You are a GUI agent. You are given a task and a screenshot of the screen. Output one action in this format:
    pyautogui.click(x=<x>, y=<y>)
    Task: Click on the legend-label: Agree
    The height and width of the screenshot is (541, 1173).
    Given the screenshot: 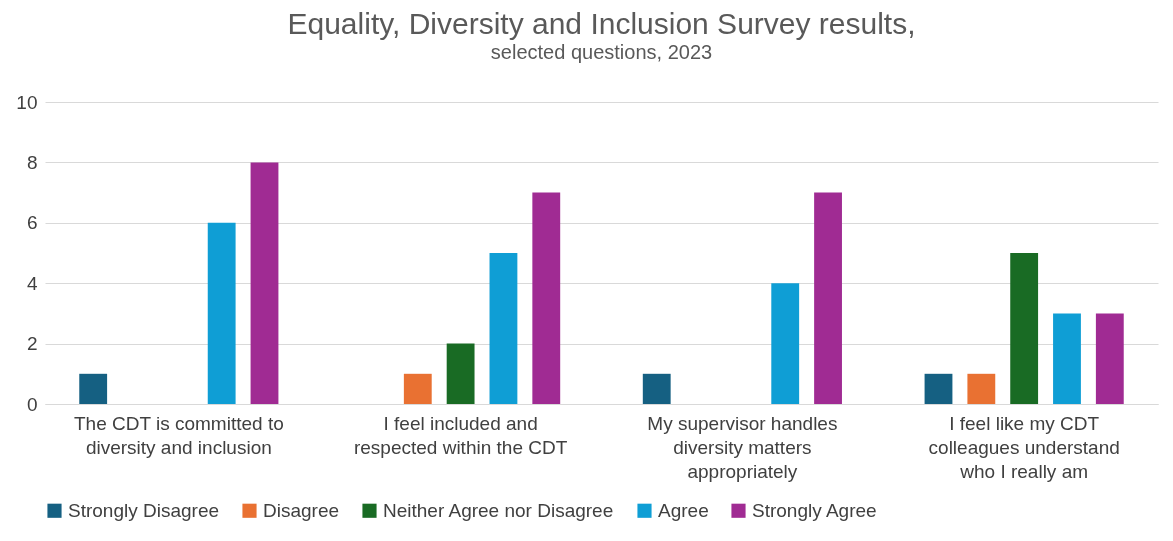 What is the action you would take?
    pyautogui.click(x=683, y=510)
    